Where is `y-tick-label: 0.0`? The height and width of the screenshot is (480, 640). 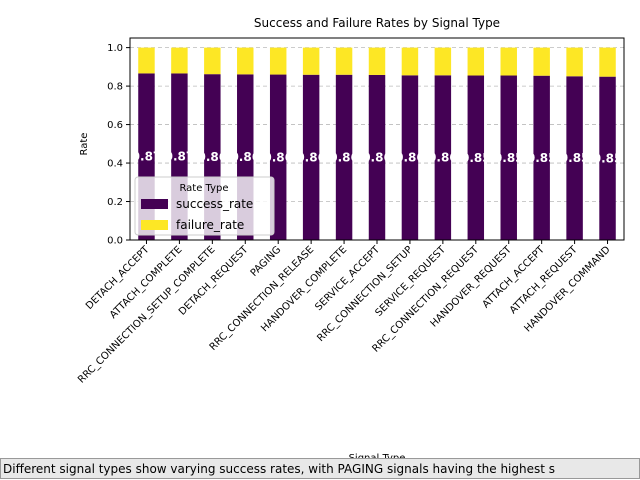
y-tick-label: 0.0 is located at coordinates (115, 241).